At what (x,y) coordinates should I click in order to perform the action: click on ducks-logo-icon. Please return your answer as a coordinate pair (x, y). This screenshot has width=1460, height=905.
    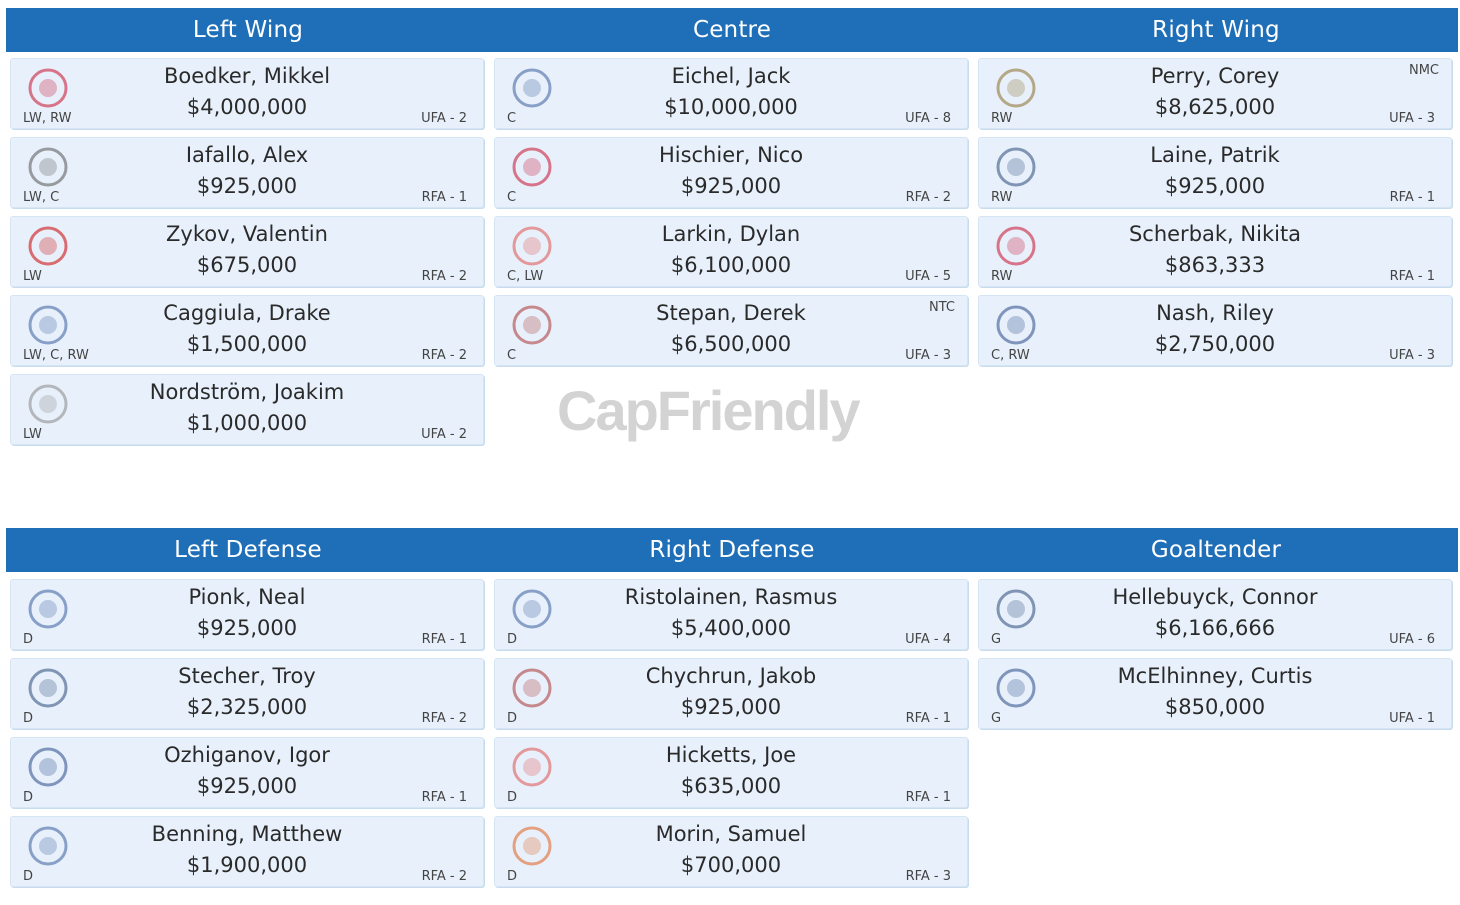
    Looking at the image, I should click on (1016, 88).